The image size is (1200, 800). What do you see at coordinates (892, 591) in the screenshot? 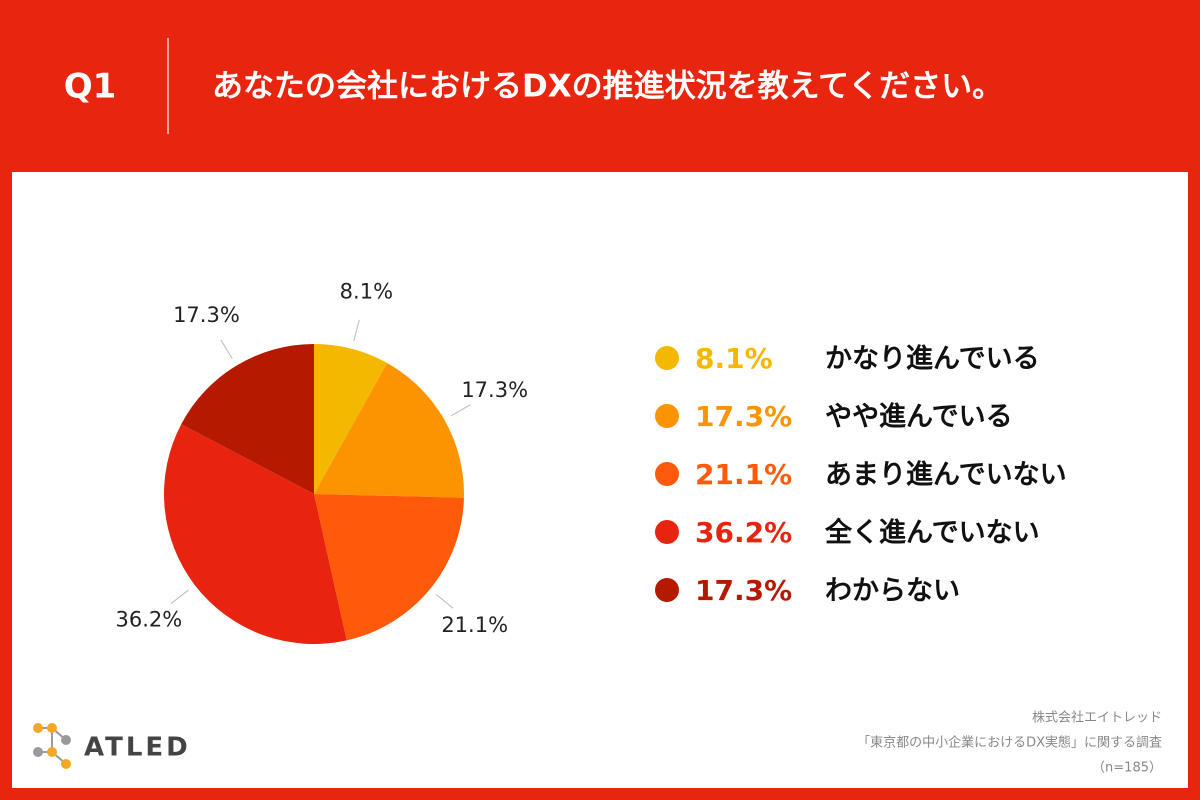
I see `legend-label: わからない` at bounding box center [892, 591].